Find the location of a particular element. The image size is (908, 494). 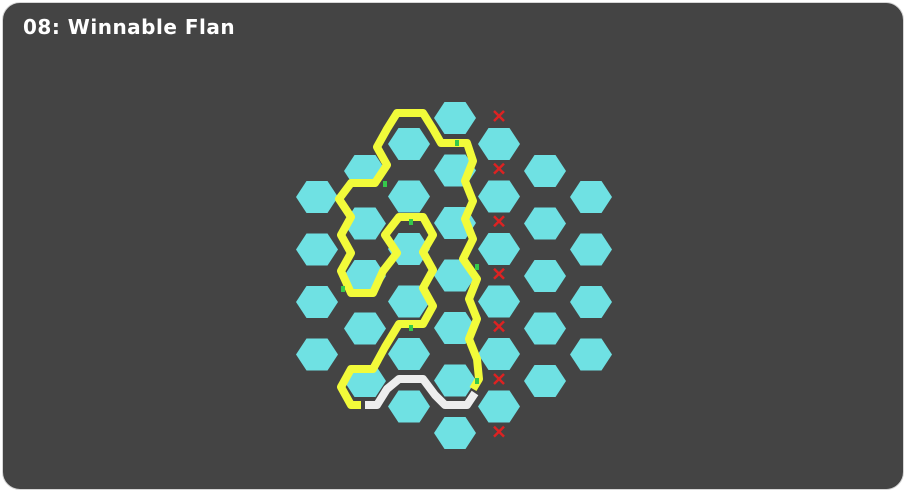

white-path is located at coordinates (422, 392).